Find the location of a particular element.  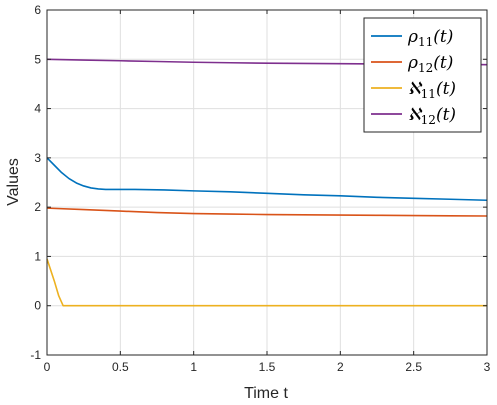

legend: ρ11(t) ρ12(t) ℵ11(t) ℵ12(t) is located at coordinates (422, 75).